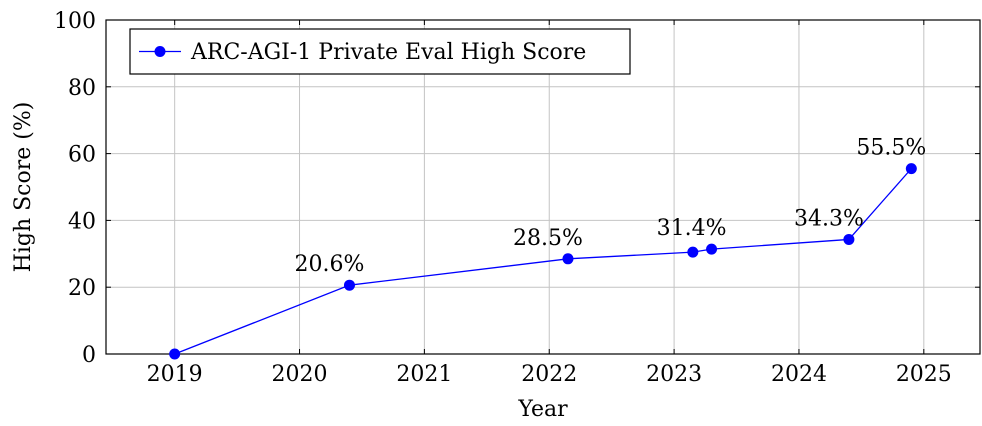 This screenshot has width=982, height=426. What do you see at coordinates (23, 187) in the screenshot?
I see `y-axis-title: High Score (%)` at bounding box center [23, 187].